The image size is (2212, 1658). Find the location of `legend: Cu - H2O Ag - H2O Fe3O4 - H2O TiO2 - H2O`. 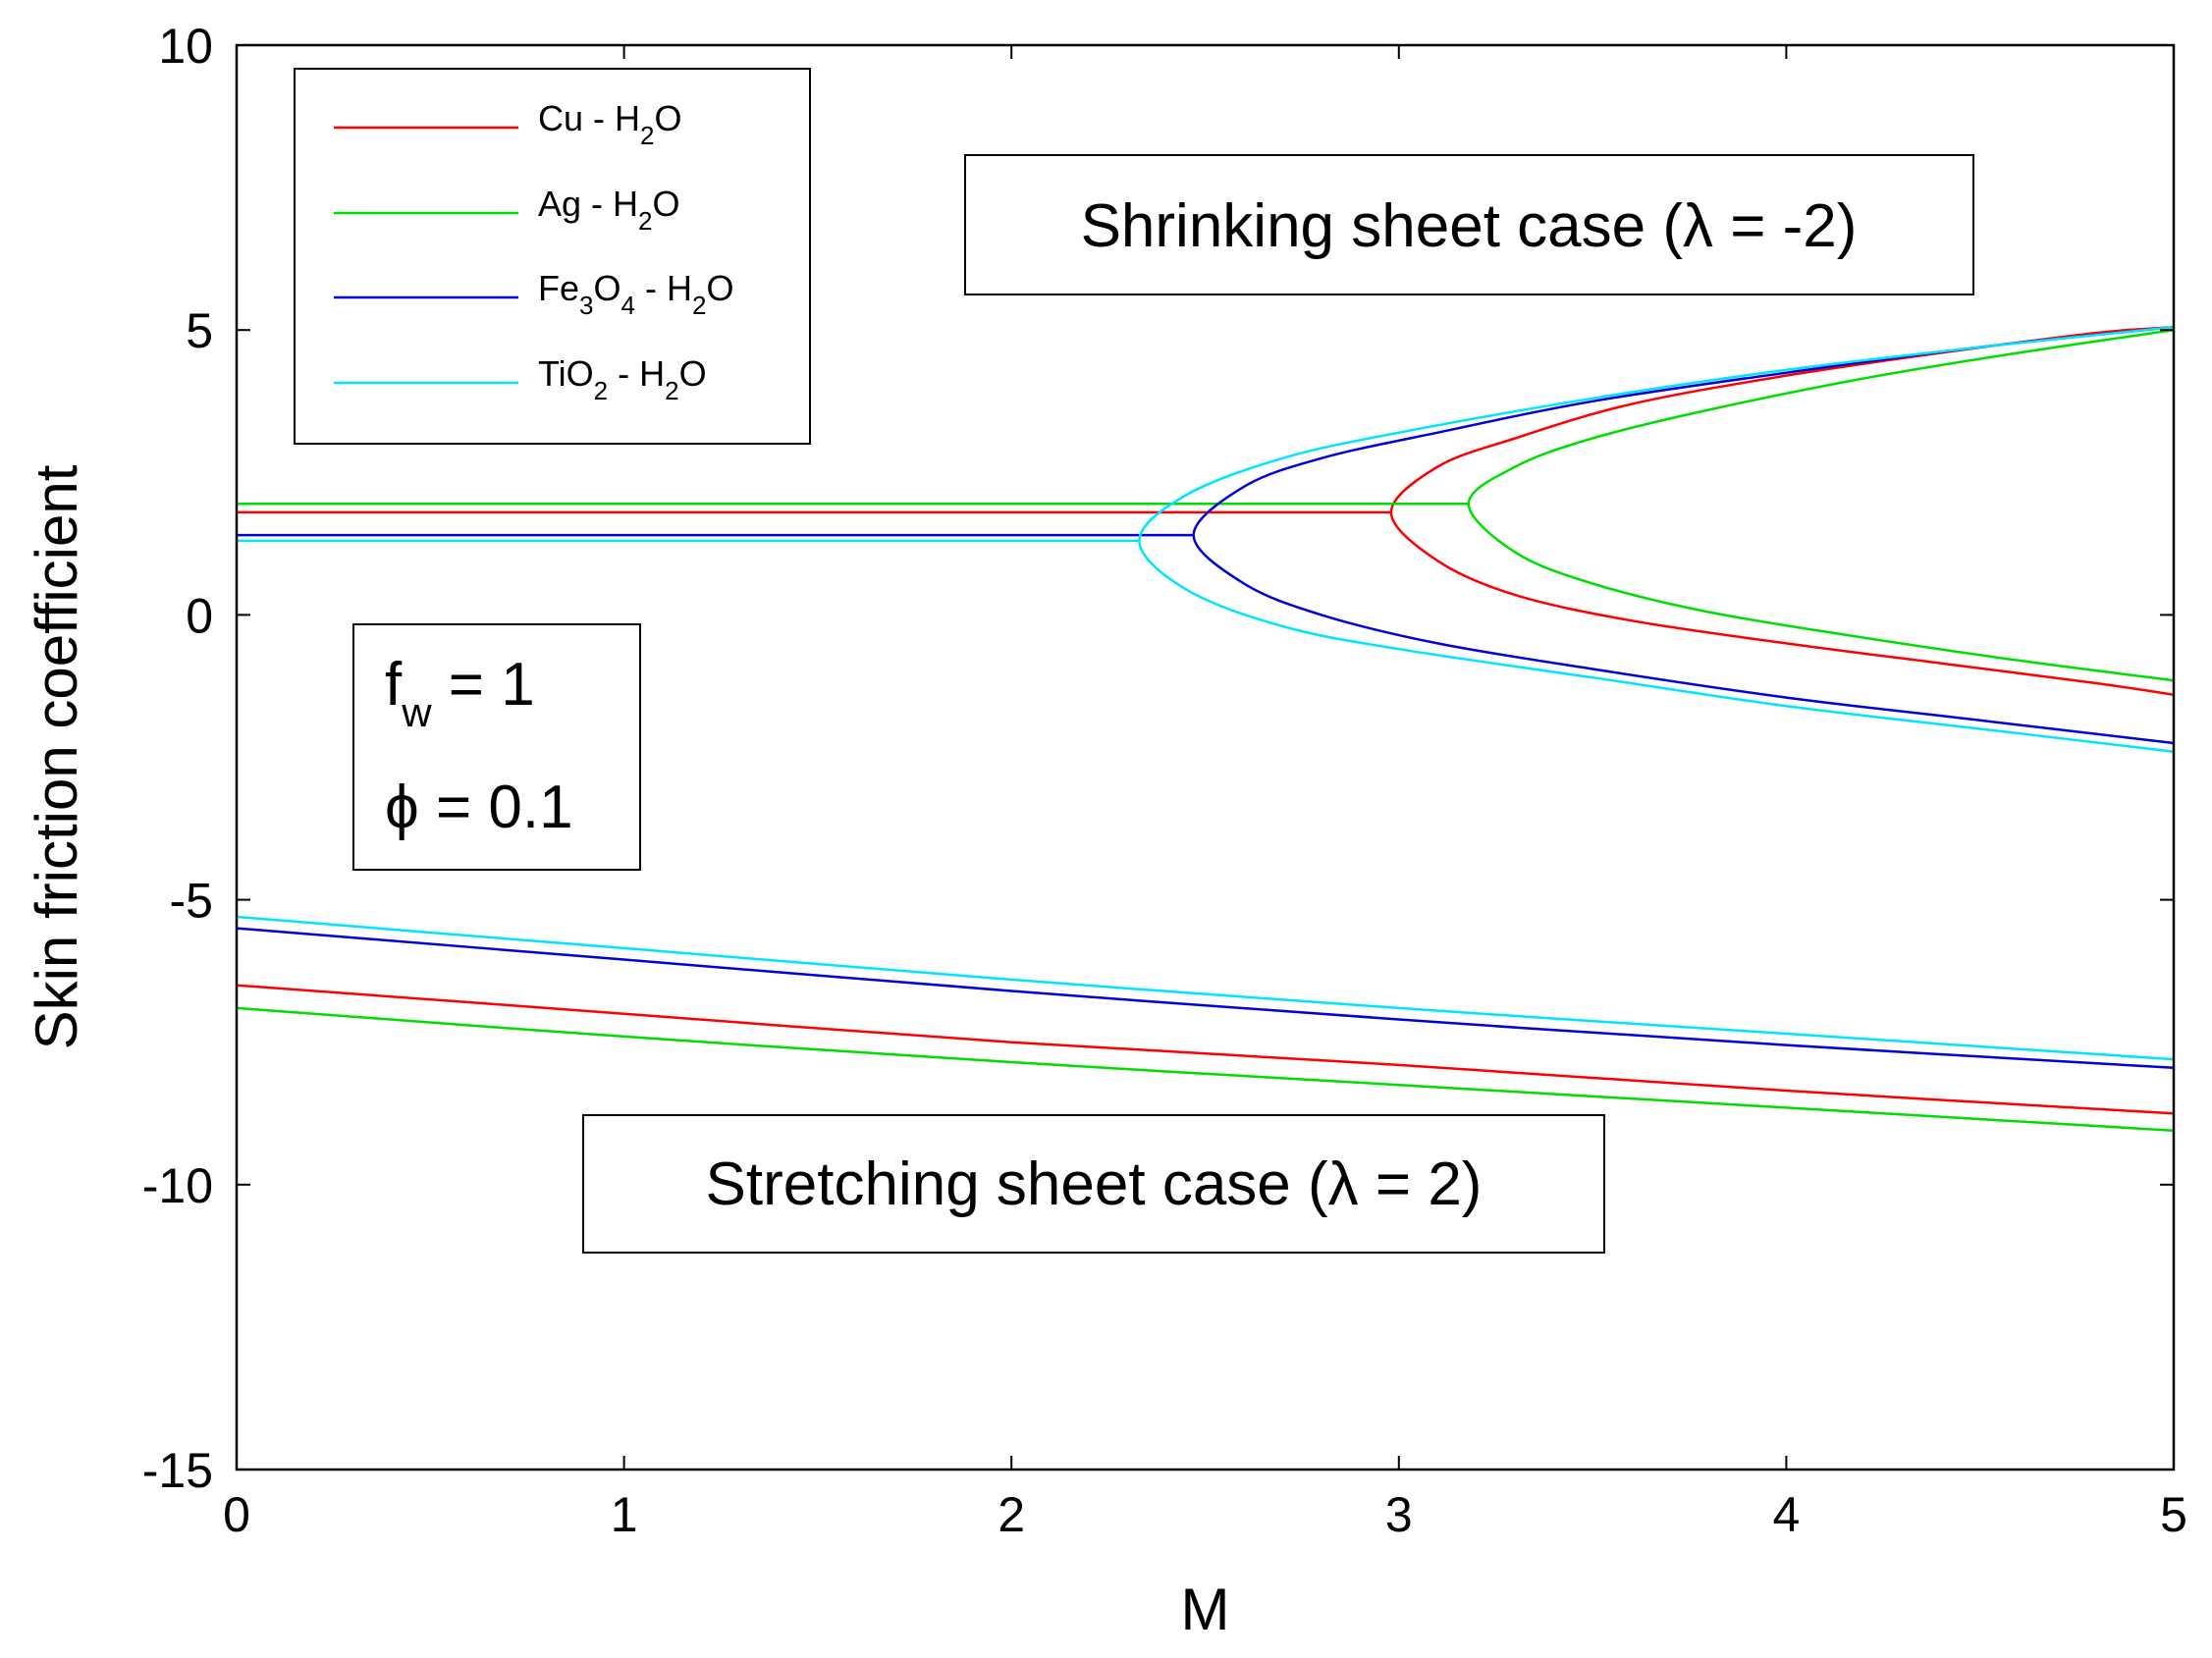

legend: Cu - H2O Ag - H2O Fe3O4 - H2O TiO2 - H2O is located at coordinates (552, 256).